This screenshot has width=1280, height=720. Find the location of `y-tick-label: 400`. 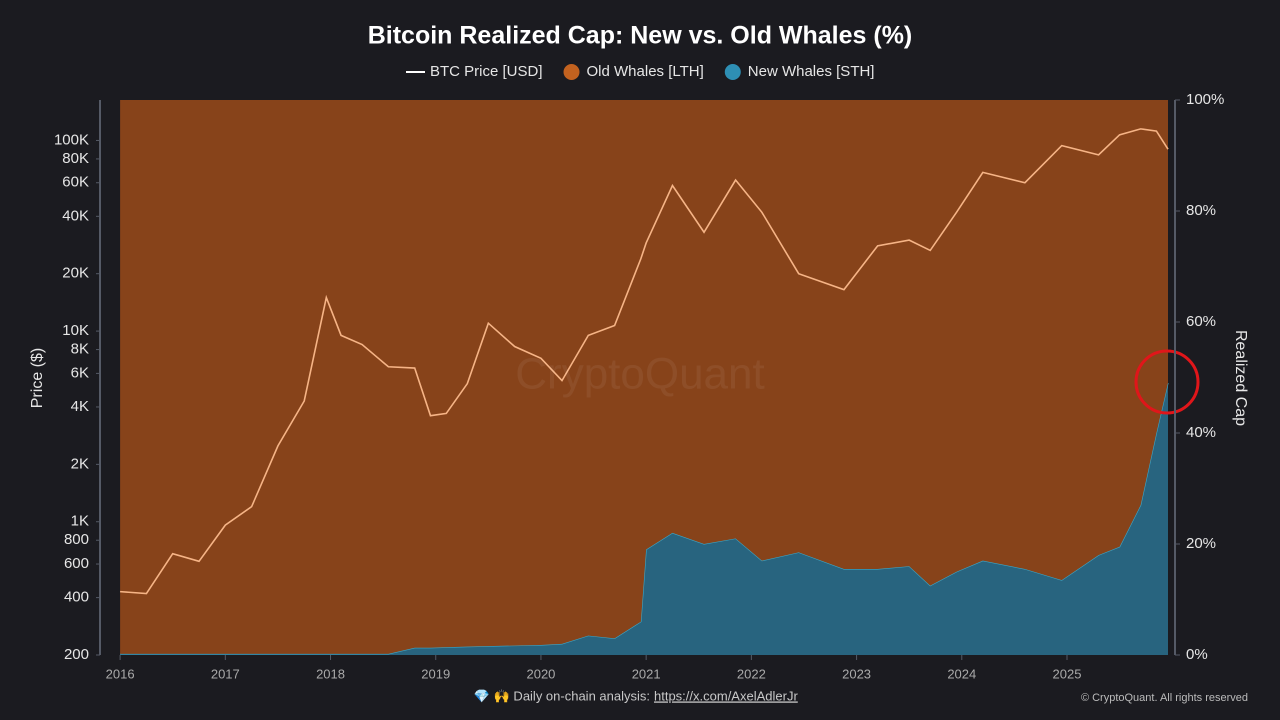

y-tick-label: 400 is located at coordinates (76, 597).